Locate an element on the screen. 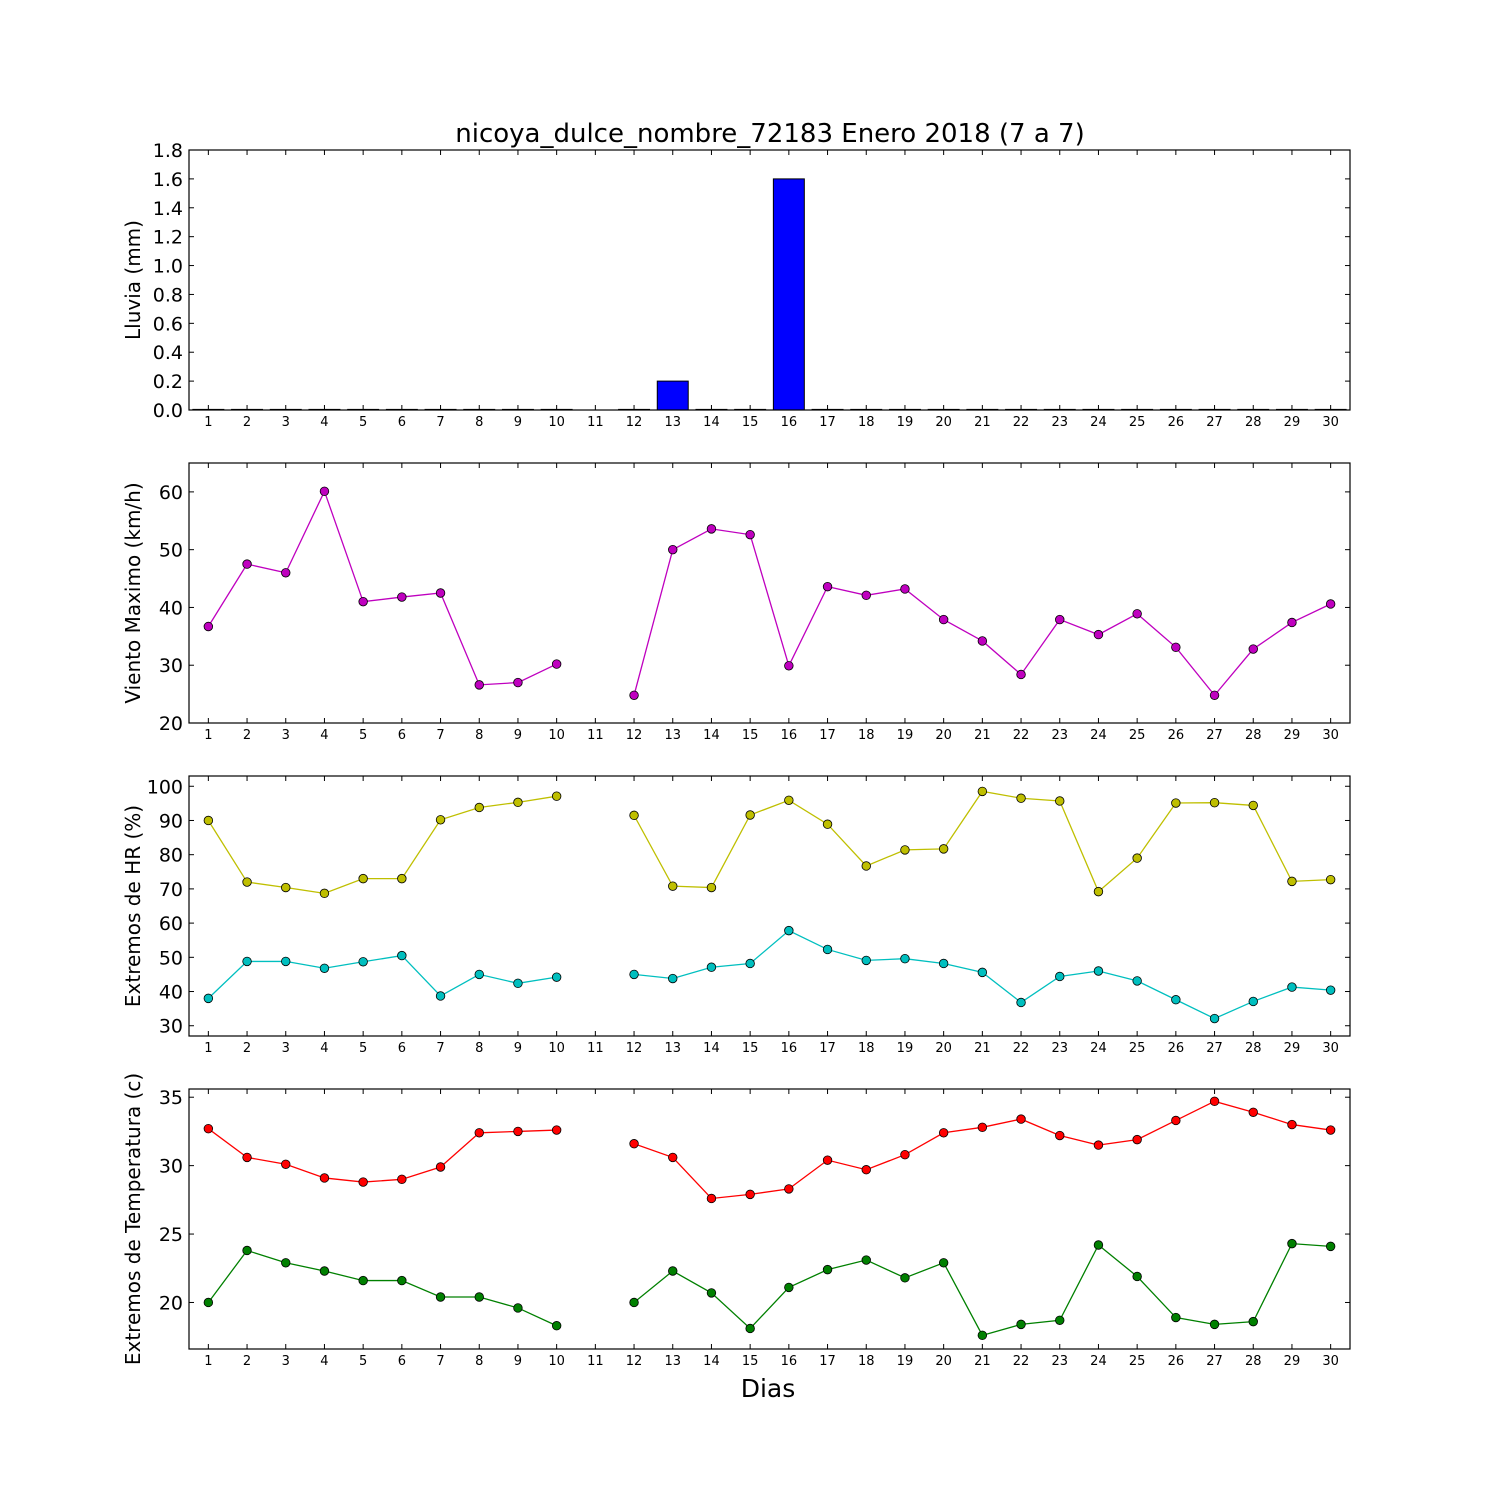 The width and height of the screenshot is (1500, 1500). y-tick-label: 0.6 is located at coordinates (168, 324).